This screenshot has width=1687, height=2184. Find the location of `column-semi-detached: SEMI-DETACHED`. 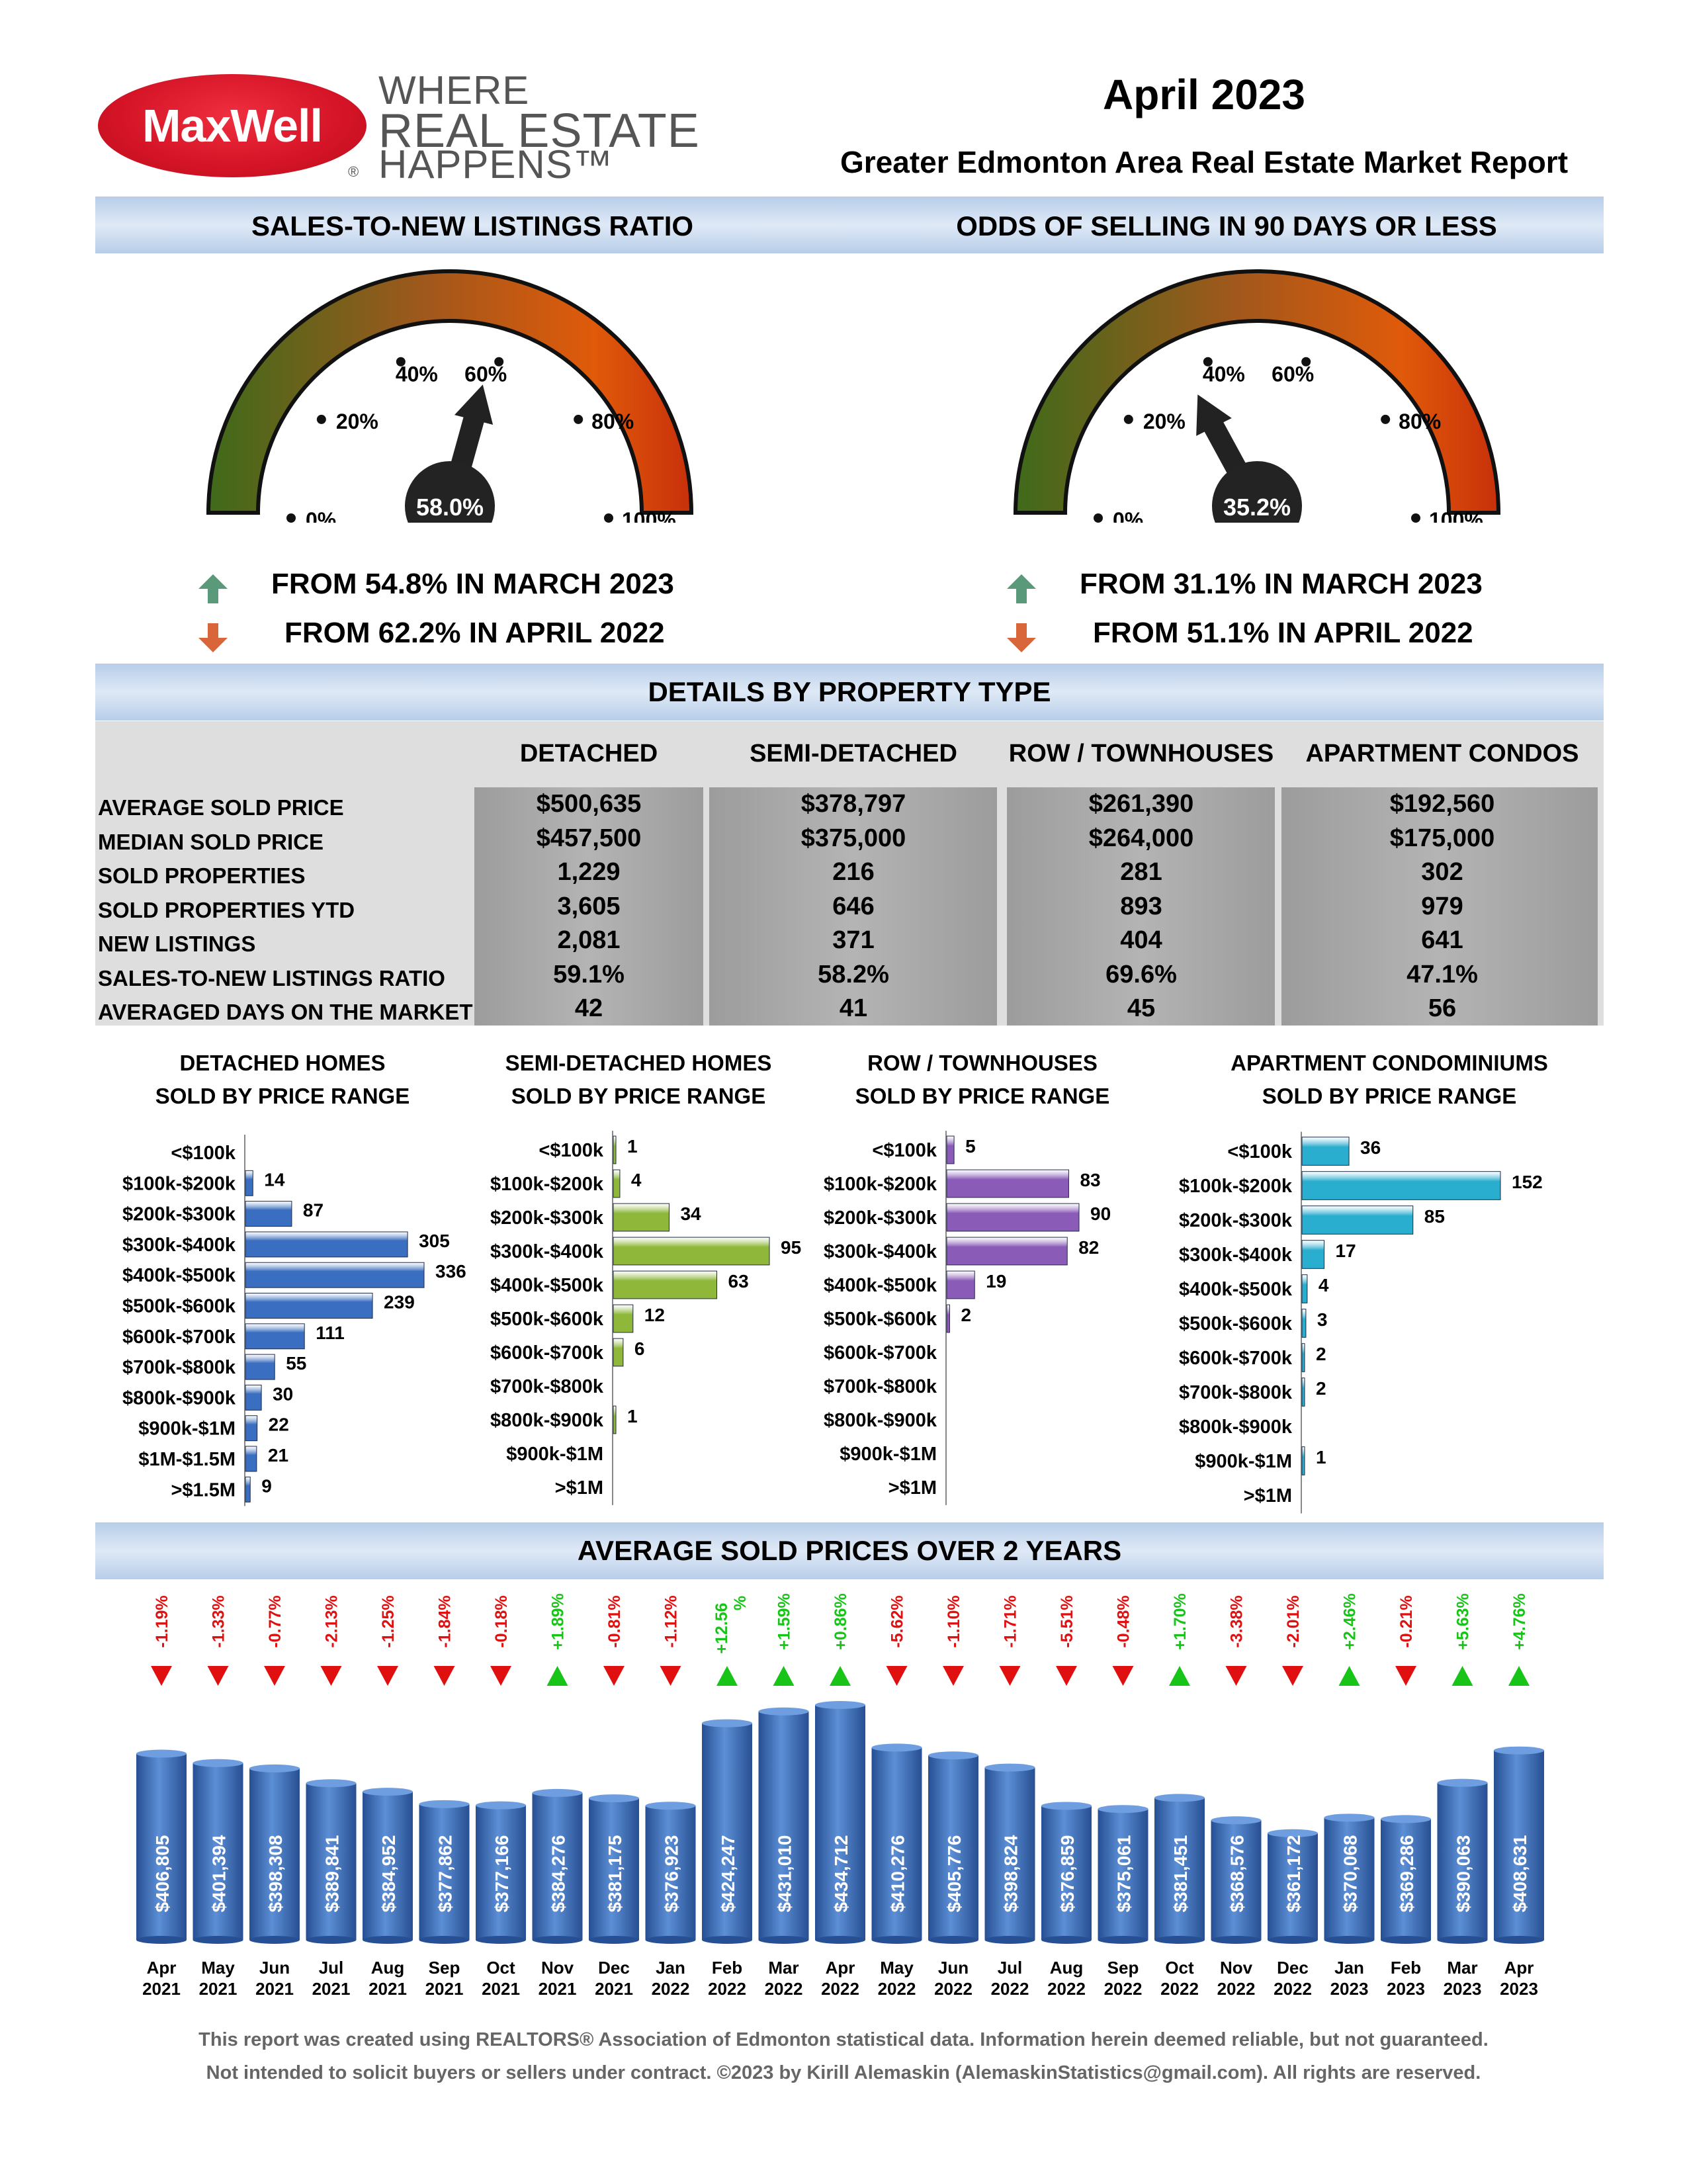

column-semi-detached: SEMI-DETACHED is located at coordinates (853, 754).